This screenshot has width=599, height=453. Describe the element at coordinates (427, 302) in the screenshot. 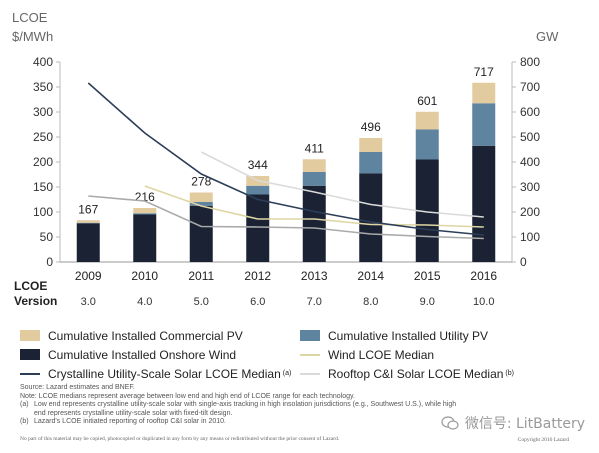

I see `version-label: 9.0` at that location.